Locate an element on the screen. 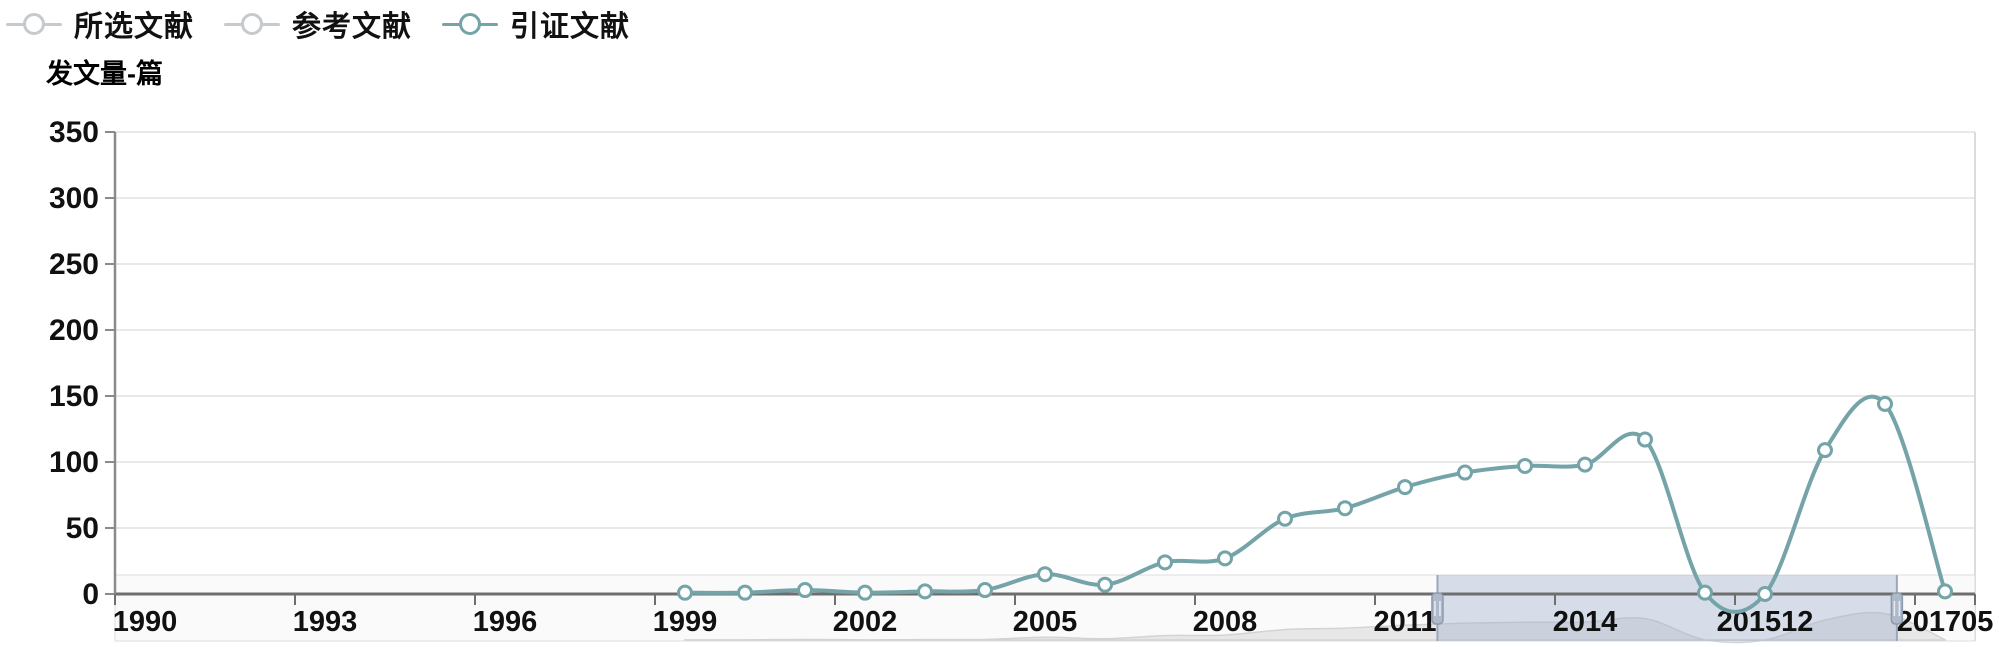 The image size is (1999, 647). y-axis-label: 300 is located at coordinates (74, 198).